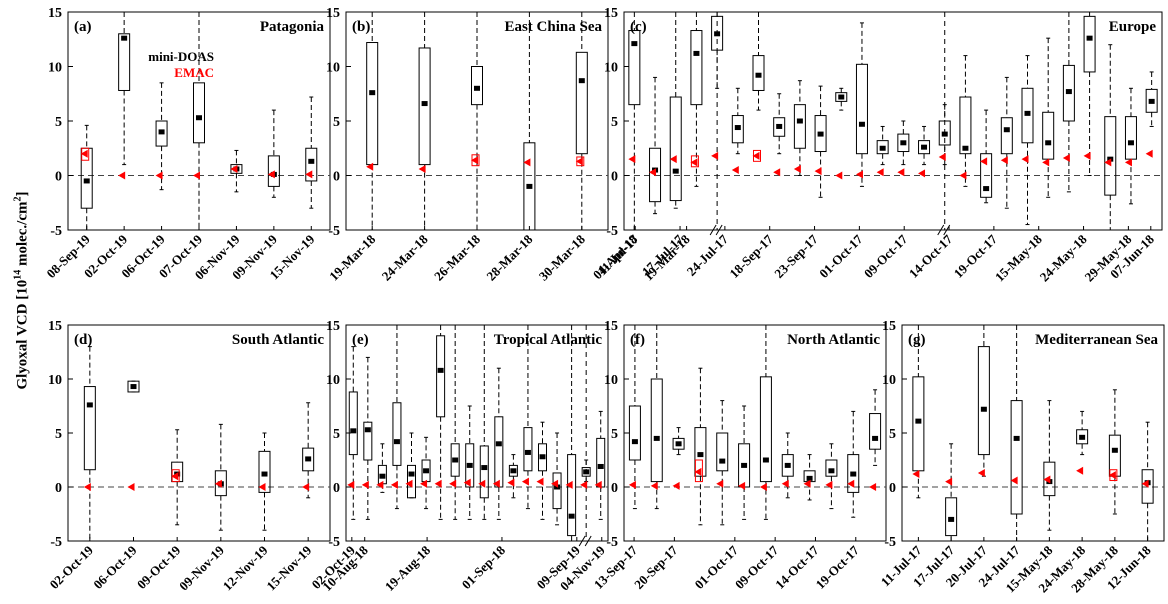 The image size is (1168, 604). Describe the element at coordinates (708, 255) in the screenshot. I see `x-tick-label: 24-Jul-17` at that location.